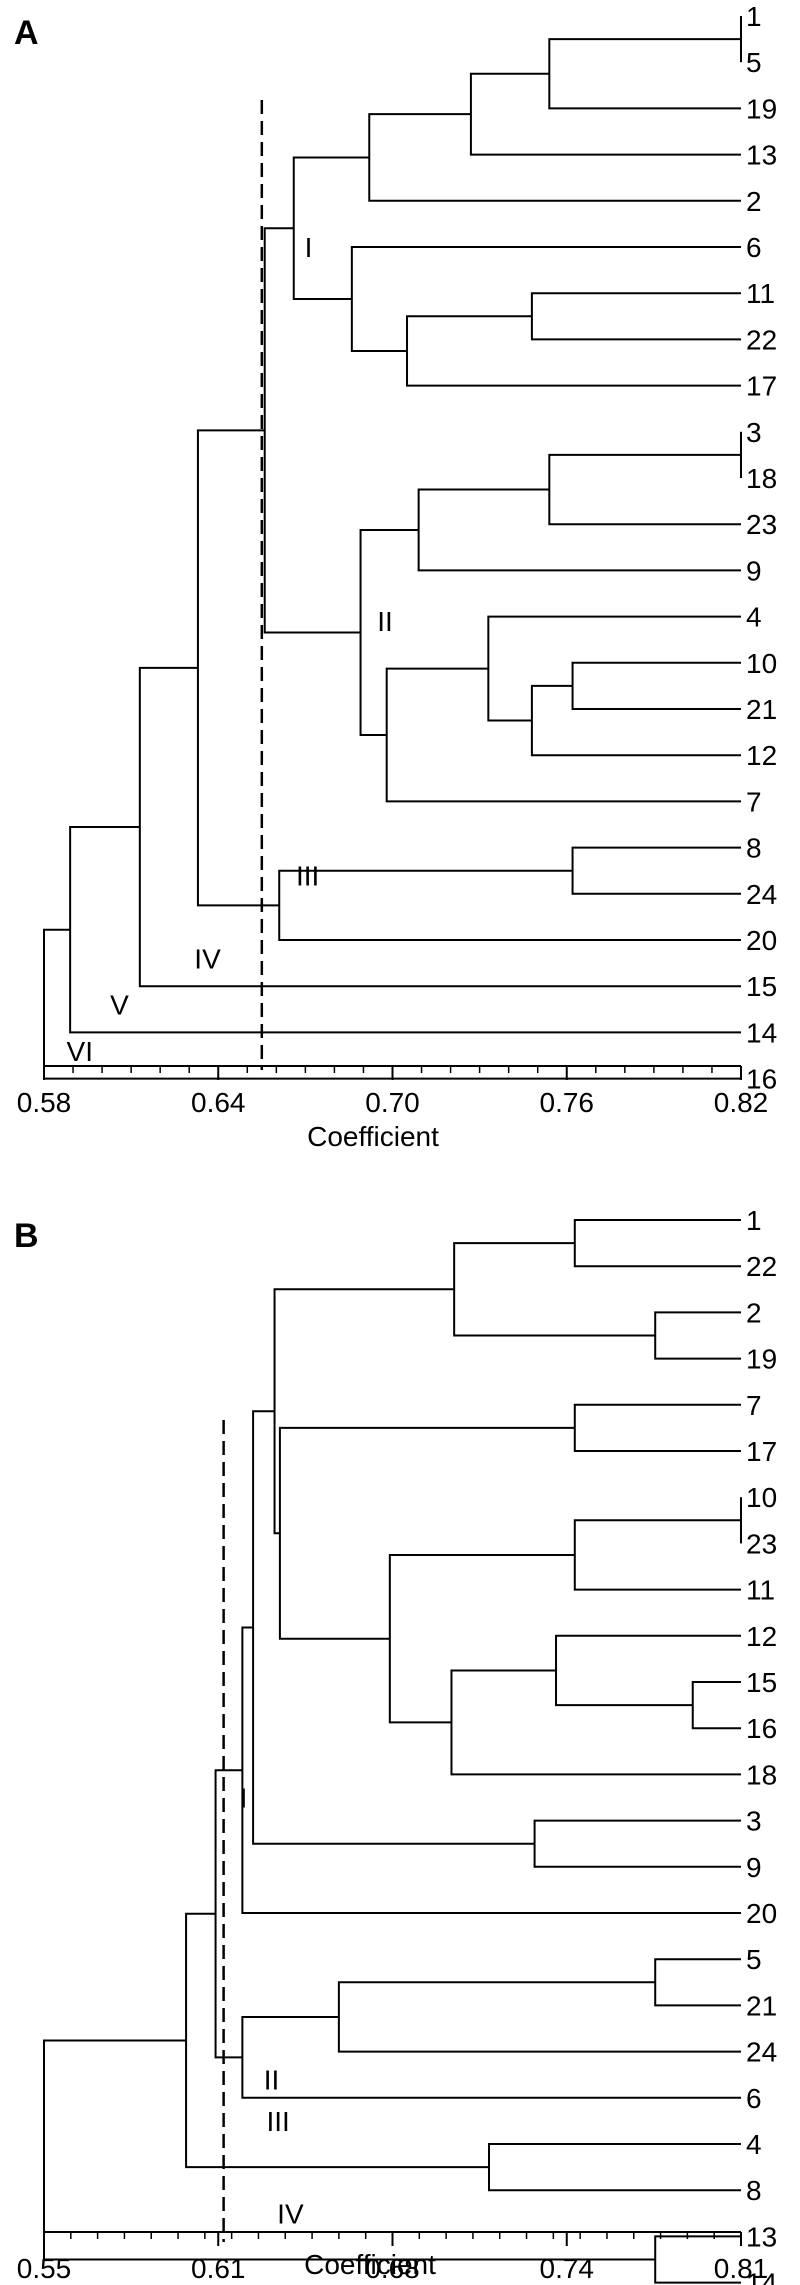  Describe the element at coordinates (392, 2268) in the screenshot. I see `axis-tick-label: 0.68` at that location.